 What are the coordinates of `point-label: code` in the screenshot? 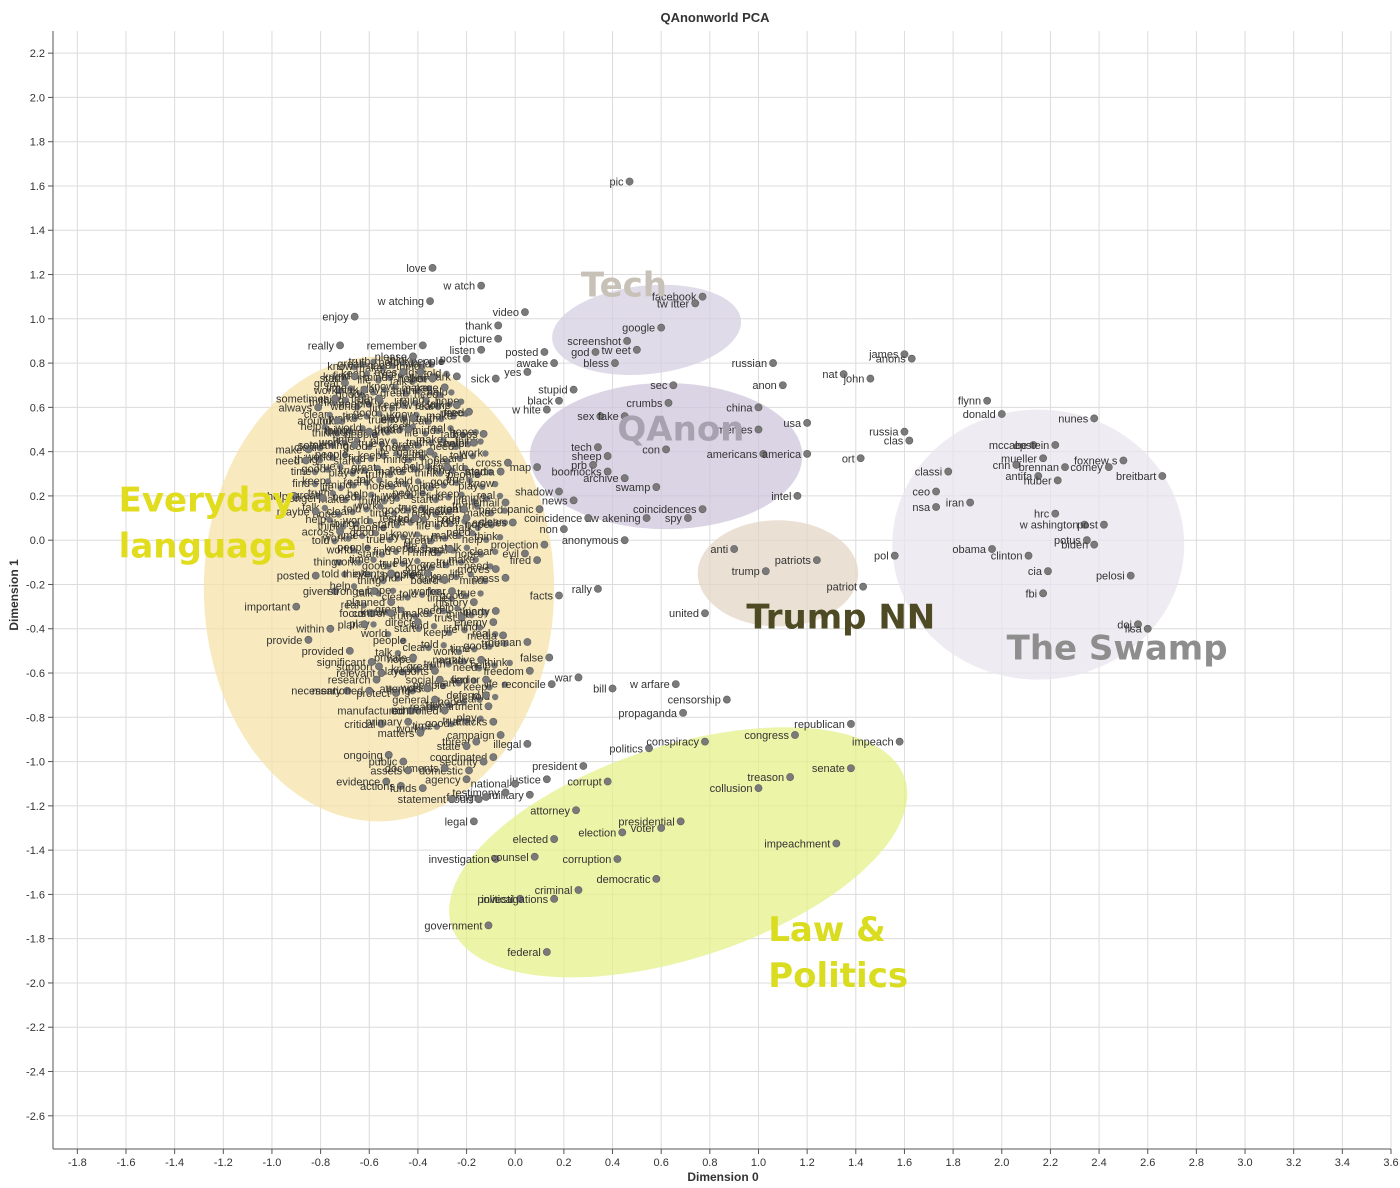 It's located at (449, 519).